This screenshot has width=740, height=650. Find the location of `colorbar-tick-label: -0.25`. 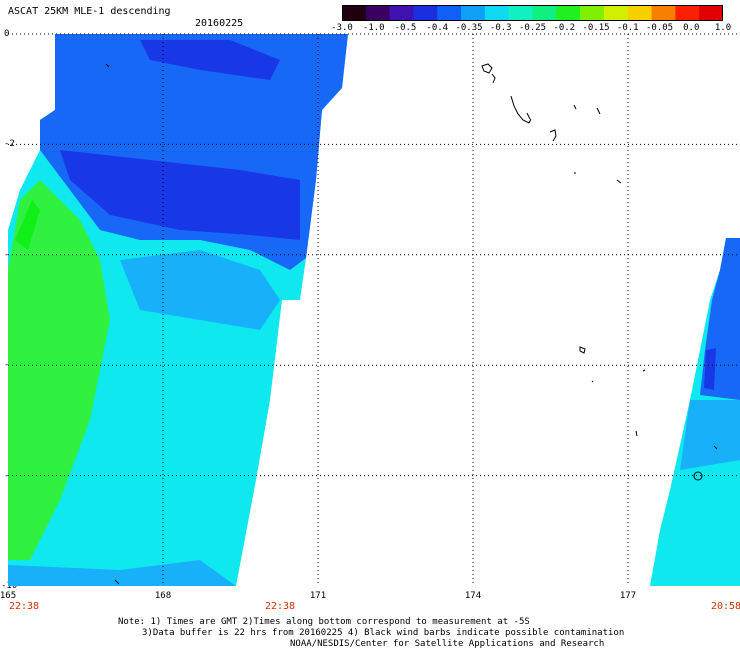

colorbar-tick-label: -0.25 is located at coordinates (532, 28).